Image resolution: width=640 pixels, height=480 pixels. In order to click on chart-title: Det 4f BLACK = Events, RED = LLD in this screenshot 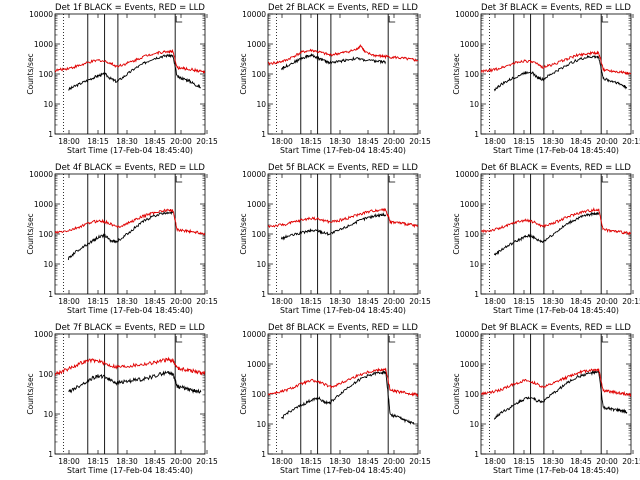, I will do `click(130, 168)`.